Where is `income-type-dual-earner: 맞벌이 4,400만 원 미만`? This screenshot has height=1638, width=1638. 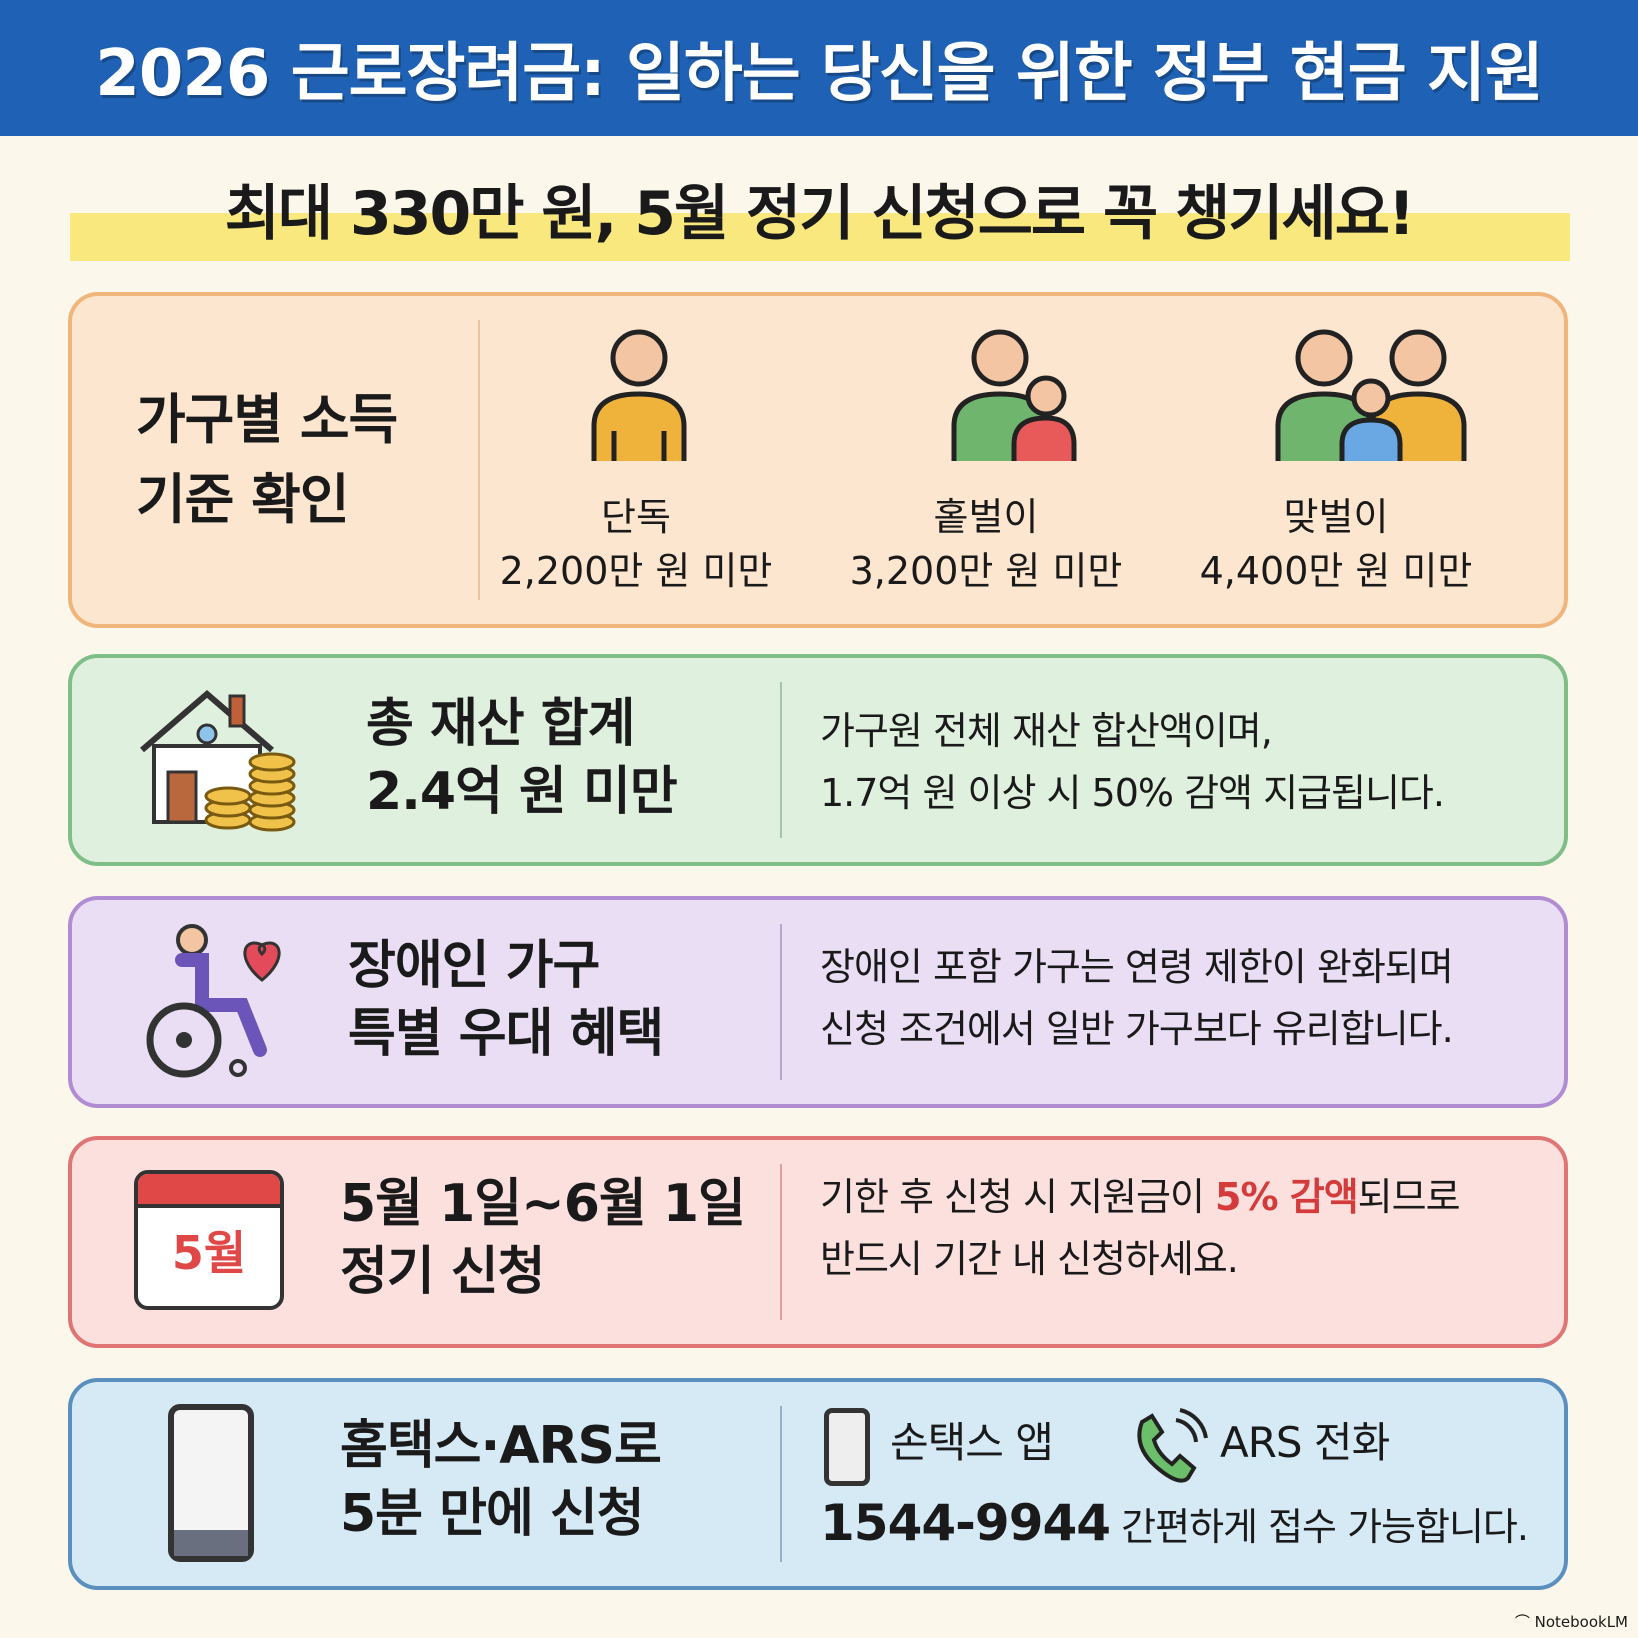
income-type-dual-earner: 맞벌이 4,400만 원 미만 is located at coordinates (1336, 544).